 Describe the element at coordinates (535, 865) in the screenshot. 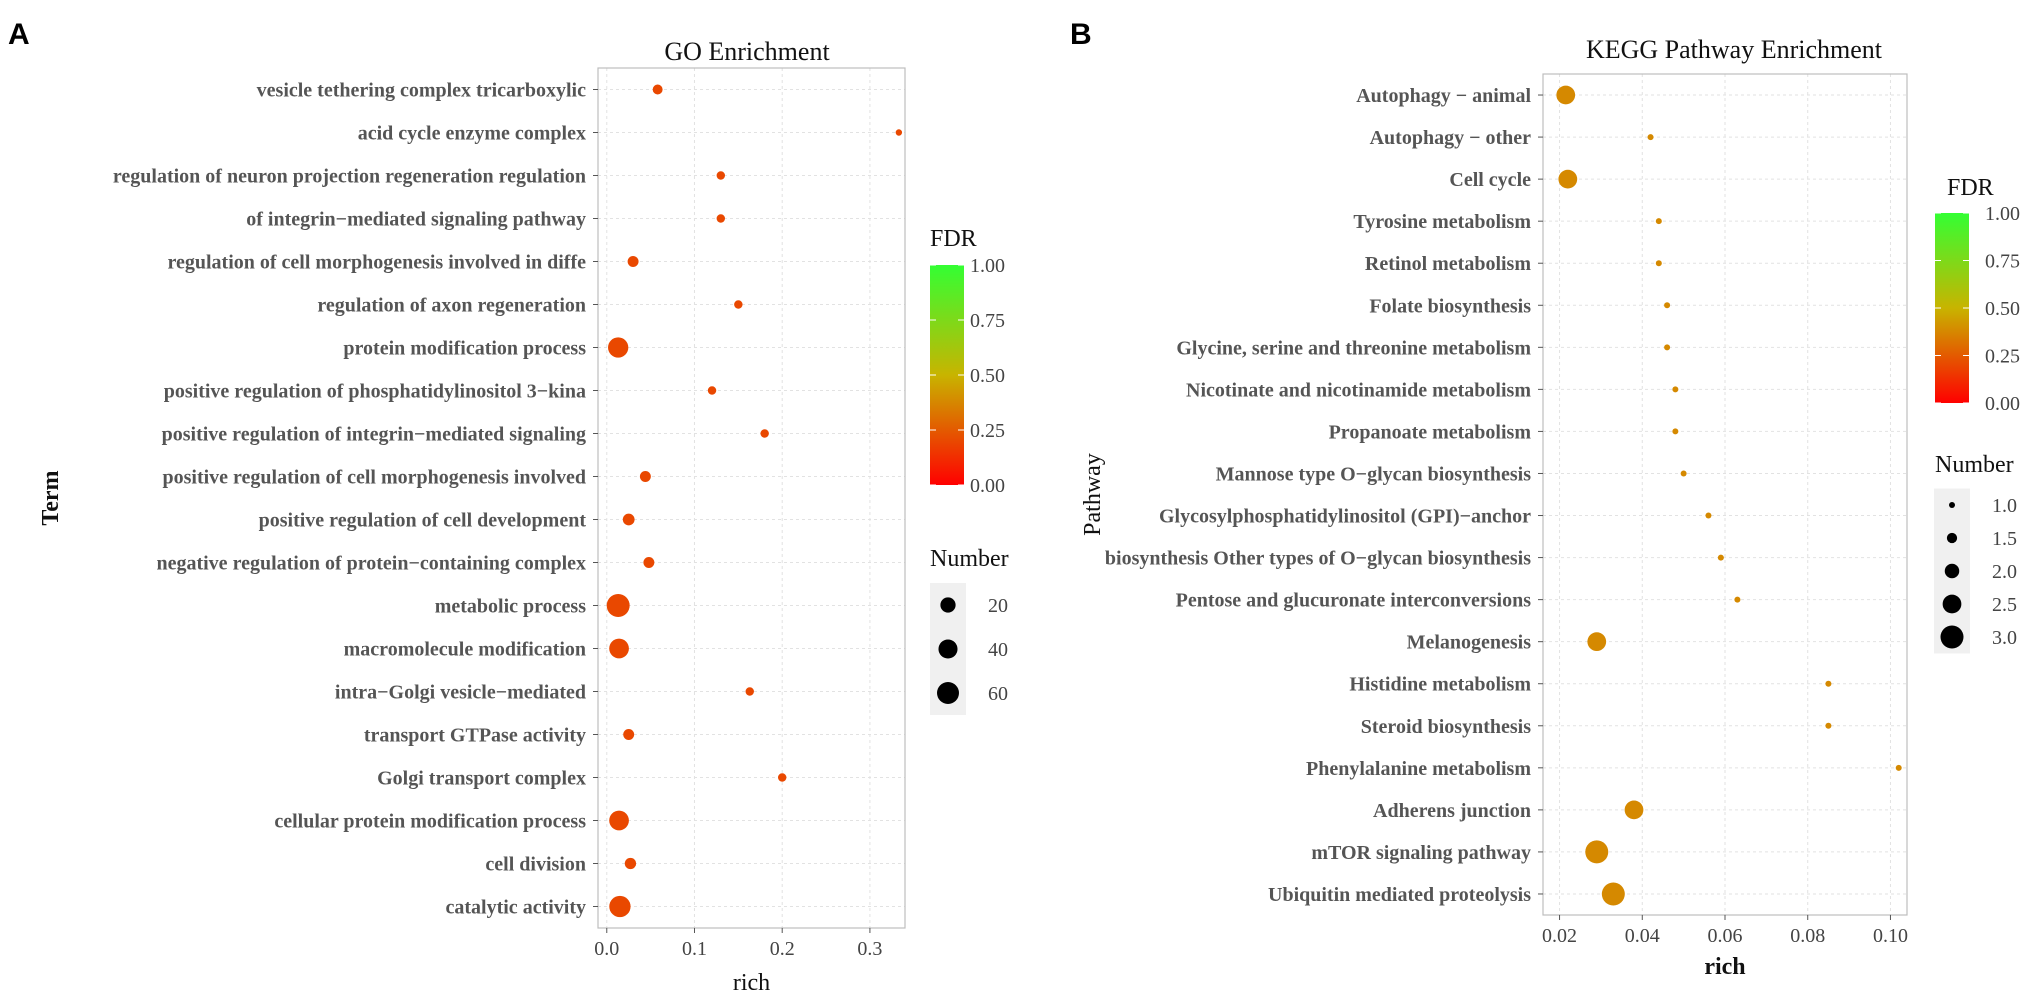

I see `go-term-label: cell division` at that location.